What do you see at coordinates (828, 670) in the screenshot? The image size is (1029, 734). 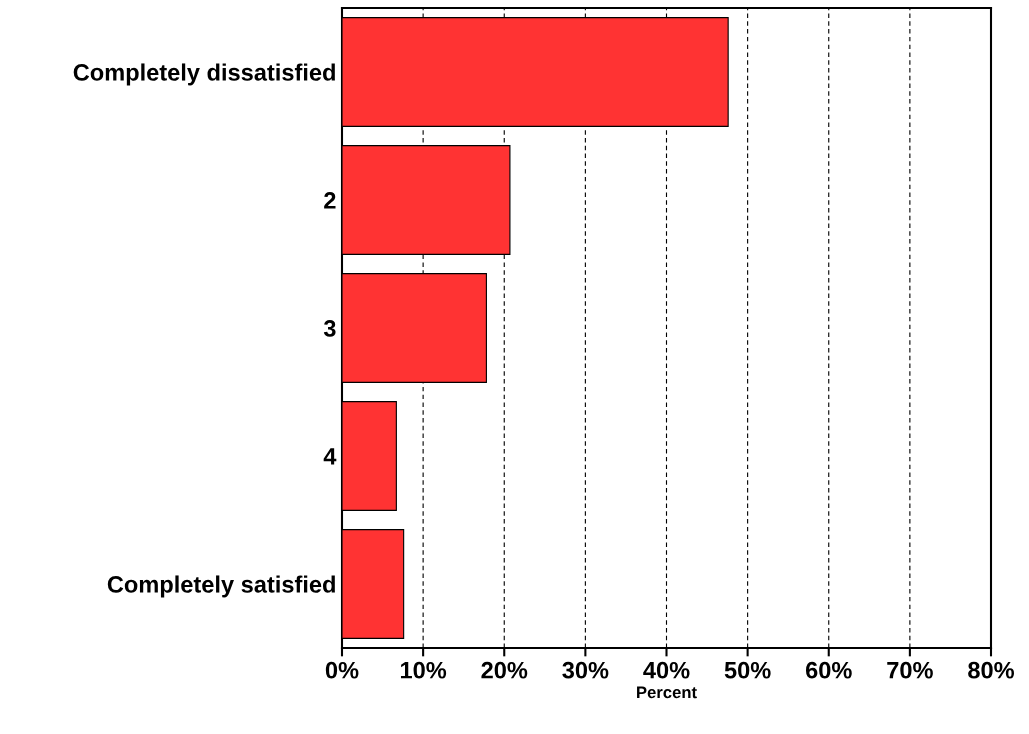 I see `x-tick-label: 60%` at bounding box center [828, 670].